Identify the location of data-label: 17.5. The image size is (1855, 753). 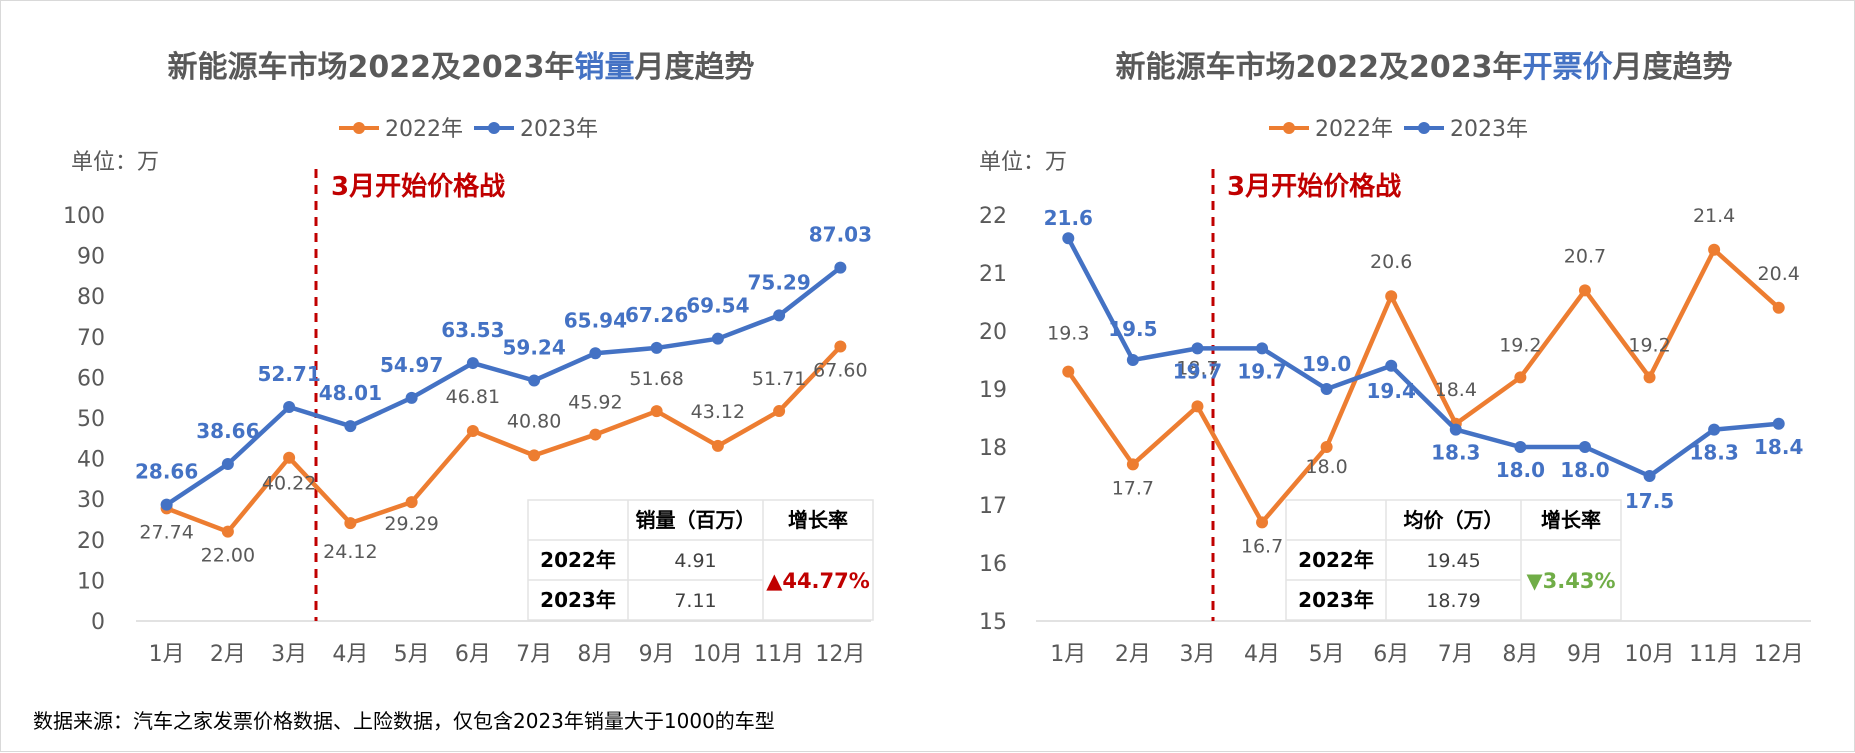
(1649, 501).